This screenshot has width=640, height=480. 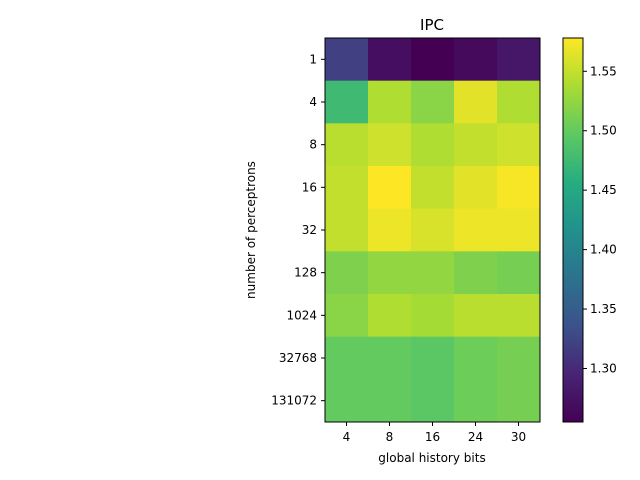 I want to click on x-tick-label: 8, so click(x=390, y=437).